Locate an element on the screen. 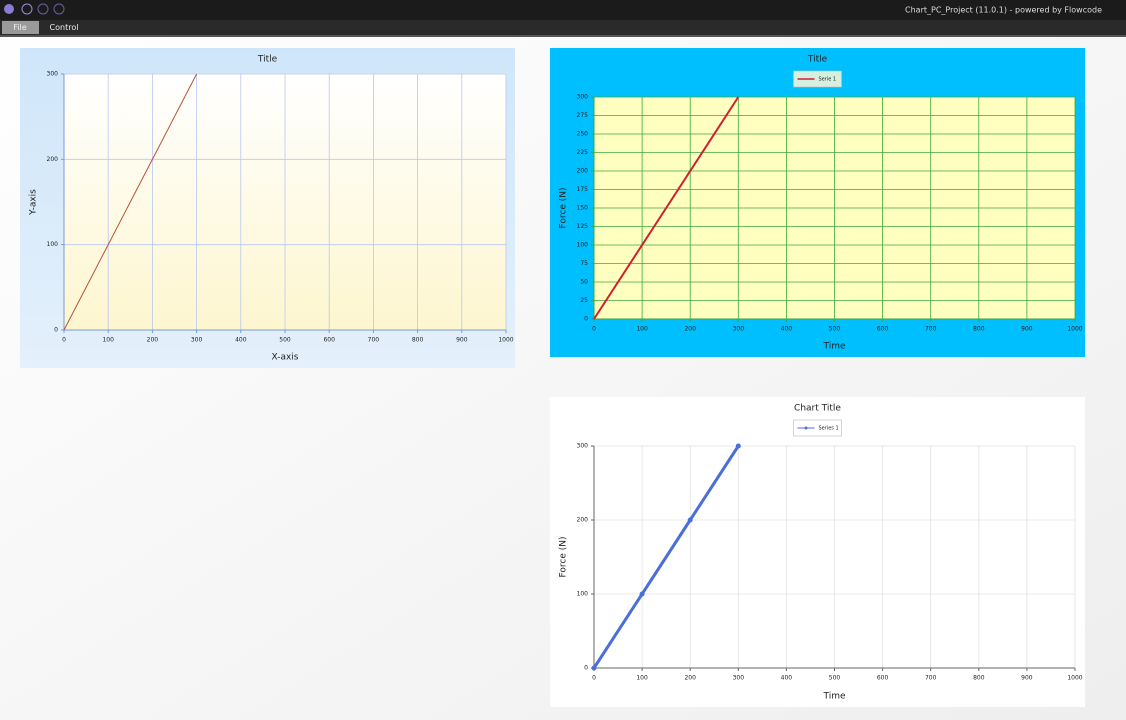 The height and width of the screenshot is (720, 1126). legend-marker is located at coordinates (806, 428).